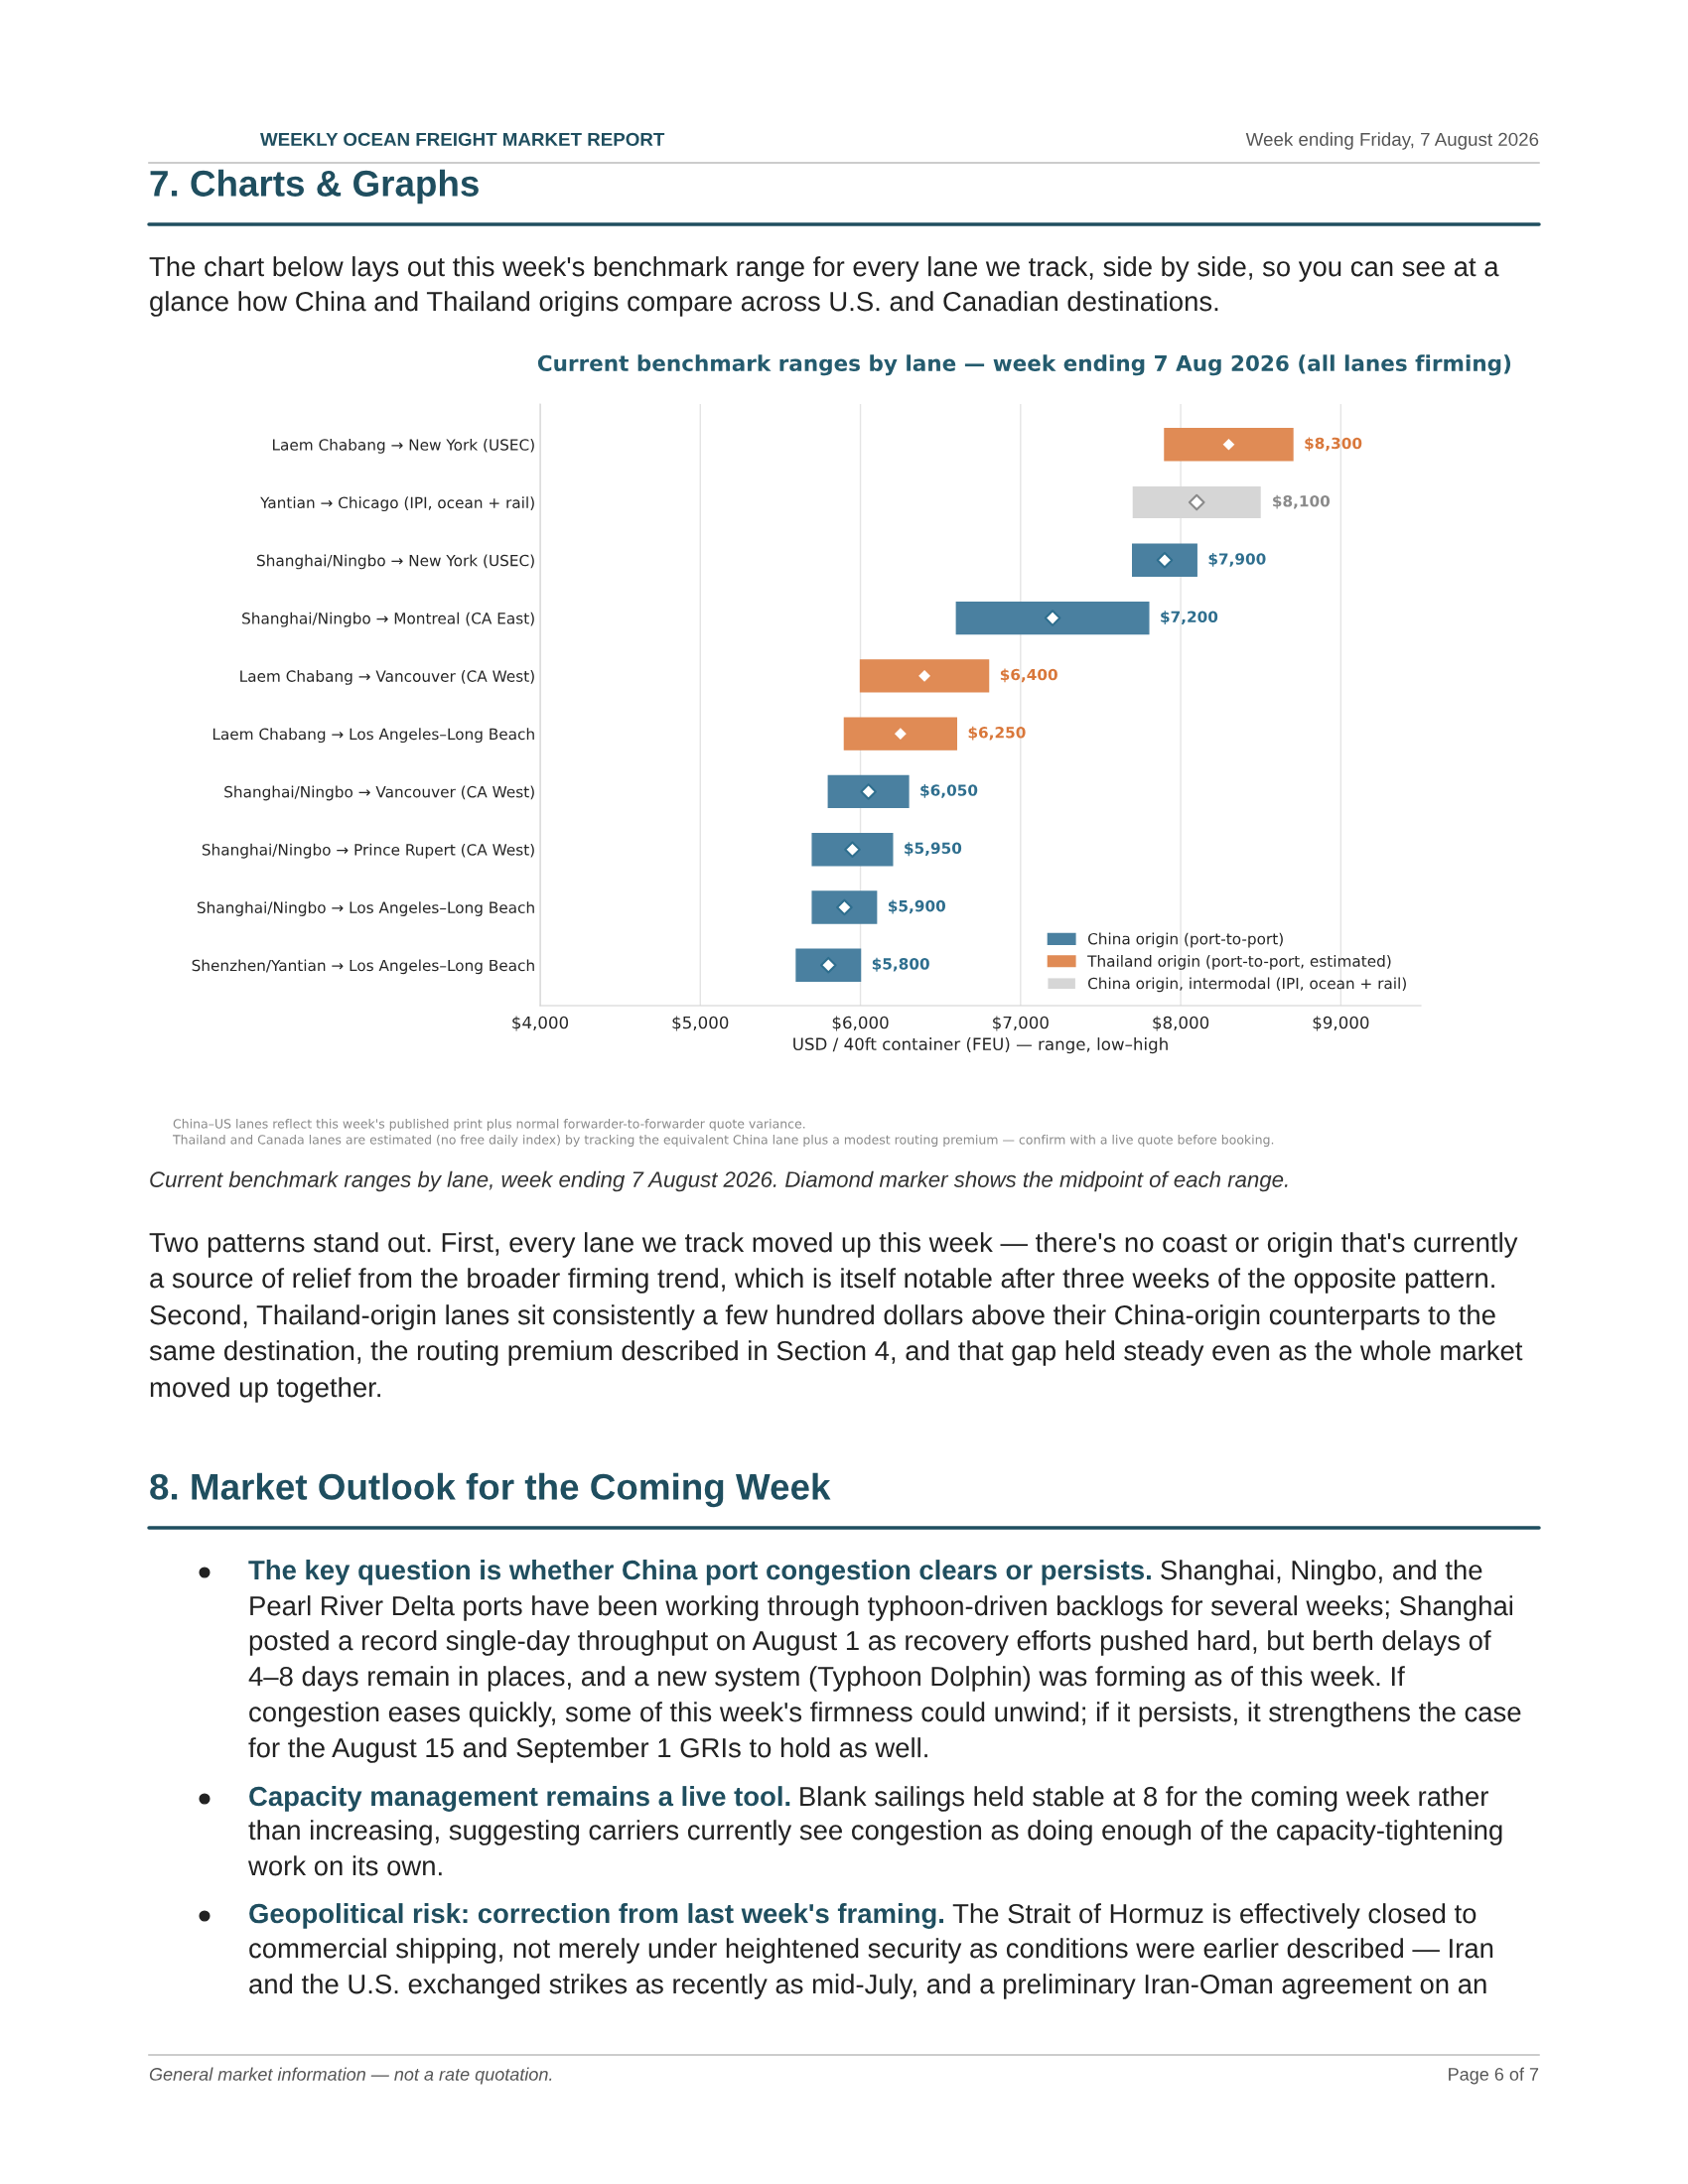 The height and width of the screenshot is (2184, 1688). Describe the element at coordinates (824, 269) in the screenshot. I see `text: The chart below lays out this week's benchmark range for every lane we track, side by side, so you can see at a` at that location.